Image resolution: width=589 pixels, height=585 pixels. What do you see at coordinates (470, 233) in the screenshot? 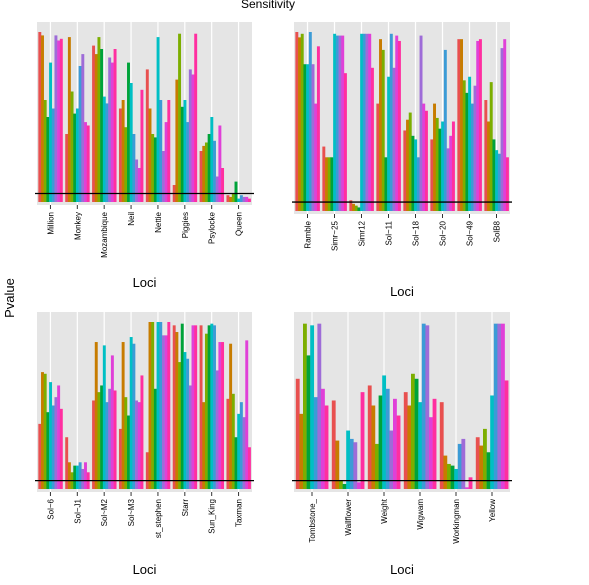
I see `x-tick-label: Sol~49` at bounding box center [470, 233].